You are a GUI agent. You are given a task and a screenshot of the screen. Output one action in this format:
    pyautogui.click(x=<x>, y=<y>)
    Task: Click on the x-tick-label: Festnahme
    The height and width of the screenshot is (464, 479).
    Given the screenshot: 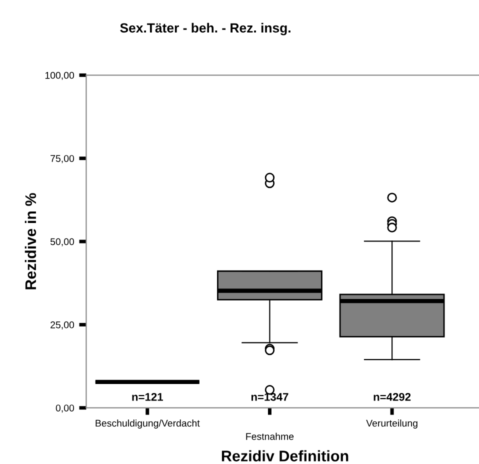 What is the action you would take?
    pyautogui.click(x=270, y=436)
    